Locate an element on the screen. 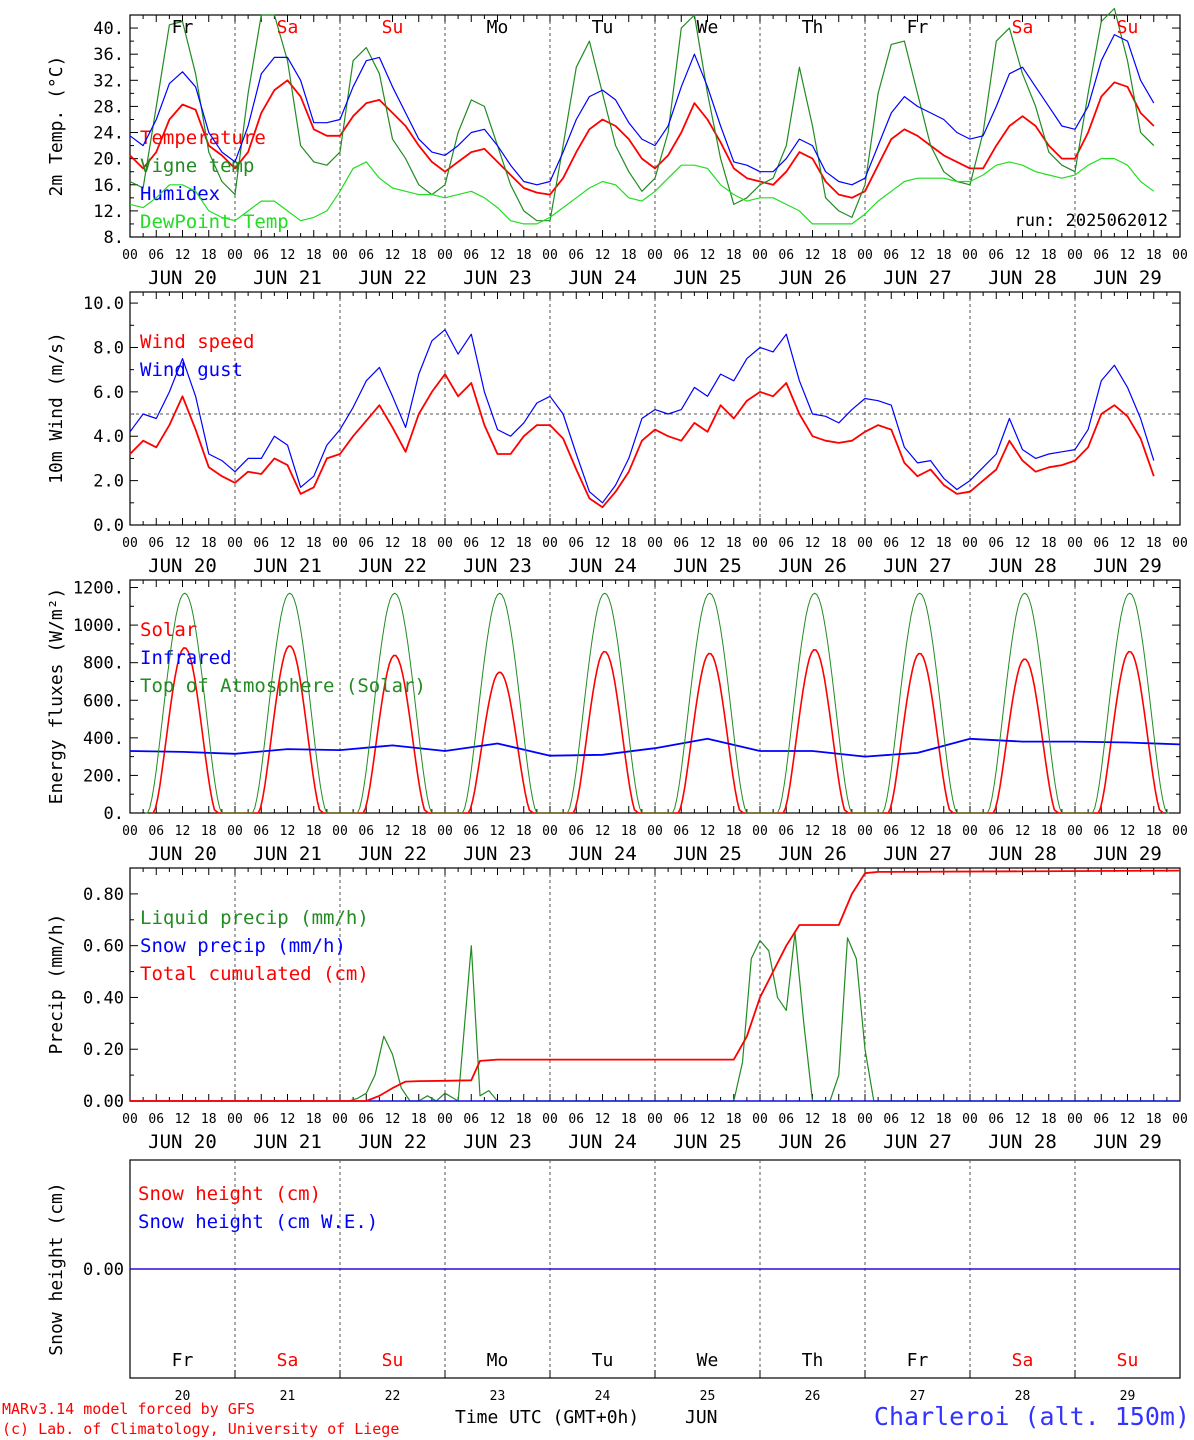 This screenshot has width=1194, height=1440. weekday-label: Th is located at coordinates (813, 27).